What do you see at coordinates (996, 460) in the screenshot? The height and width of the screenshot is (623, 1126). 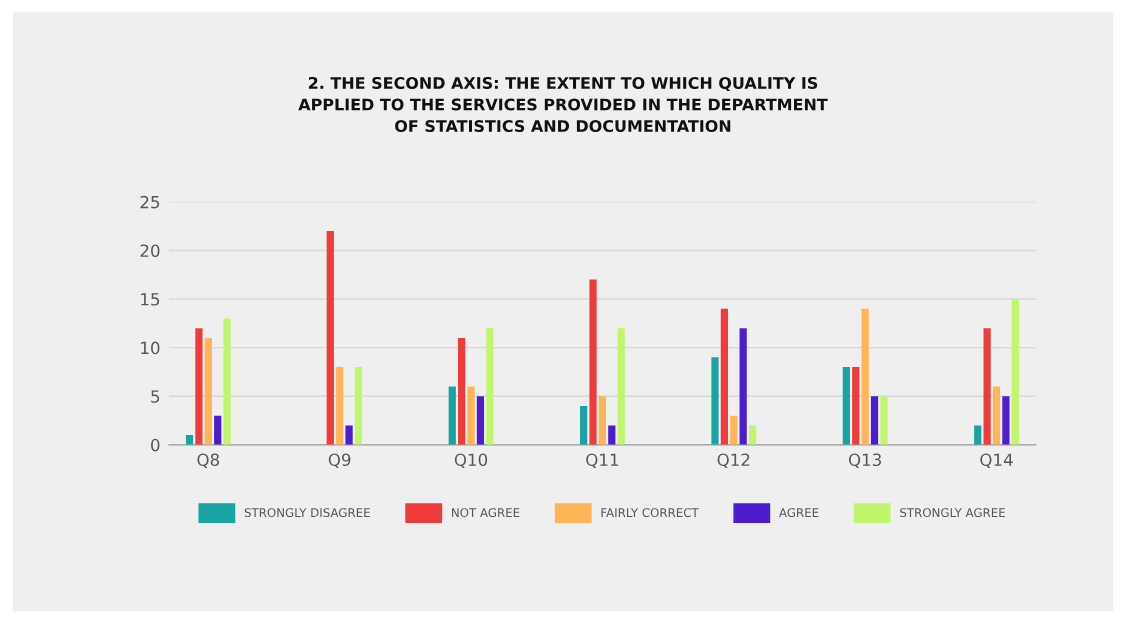 I see `x-tick-label: Q14` at bounding box center [996, 460].